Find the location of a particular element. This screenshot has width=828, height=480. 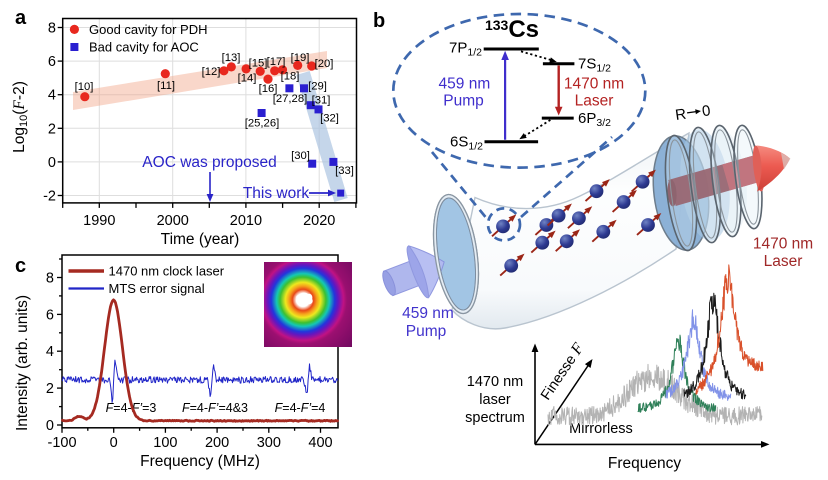

svg-text: F=4-F’=4 is located at coordinates (300, 408).